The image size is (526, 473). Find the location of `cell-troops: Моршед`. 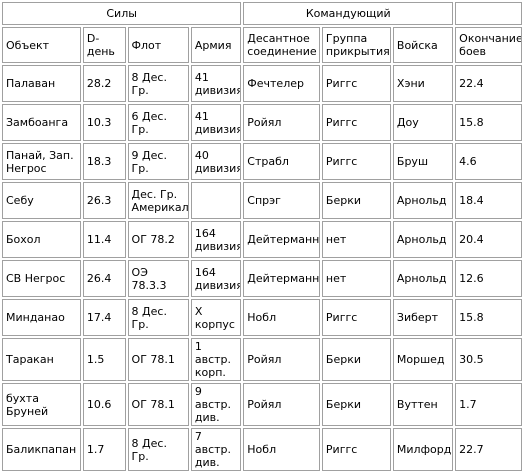

cell-troops: Моршед is located at coordinates (423, 359).